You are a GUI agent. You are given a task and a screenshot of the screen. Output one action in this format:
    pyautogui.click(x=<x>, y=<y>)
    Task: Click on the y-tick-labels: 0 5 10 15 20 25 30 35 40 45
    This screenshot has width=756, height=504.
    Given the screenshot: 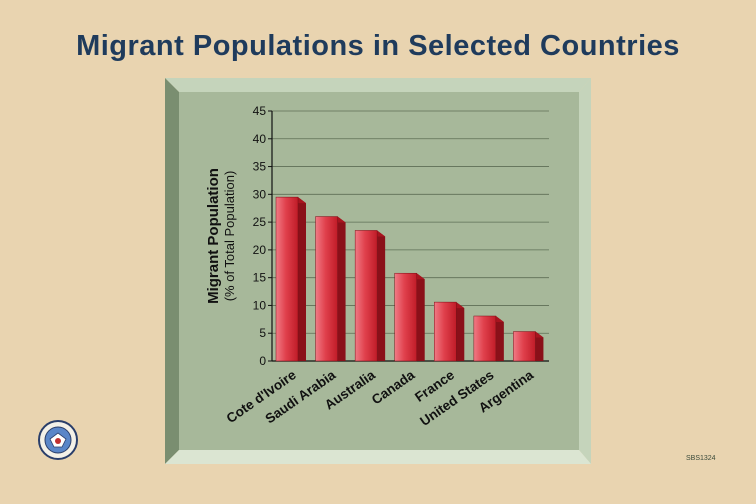 What is the action you would take?
    pyautogui.click(x=260, y=236)
    